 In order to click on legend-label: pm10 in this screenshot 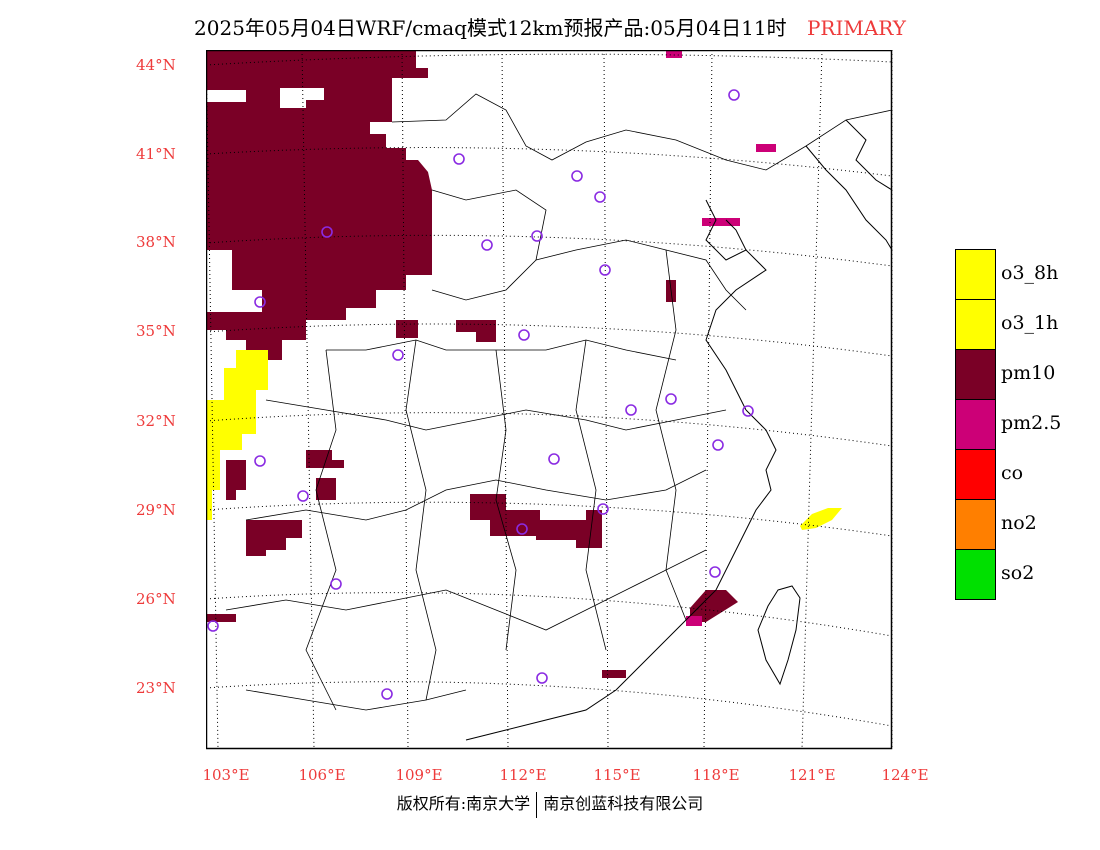, I will do `click(1028, 373)`.